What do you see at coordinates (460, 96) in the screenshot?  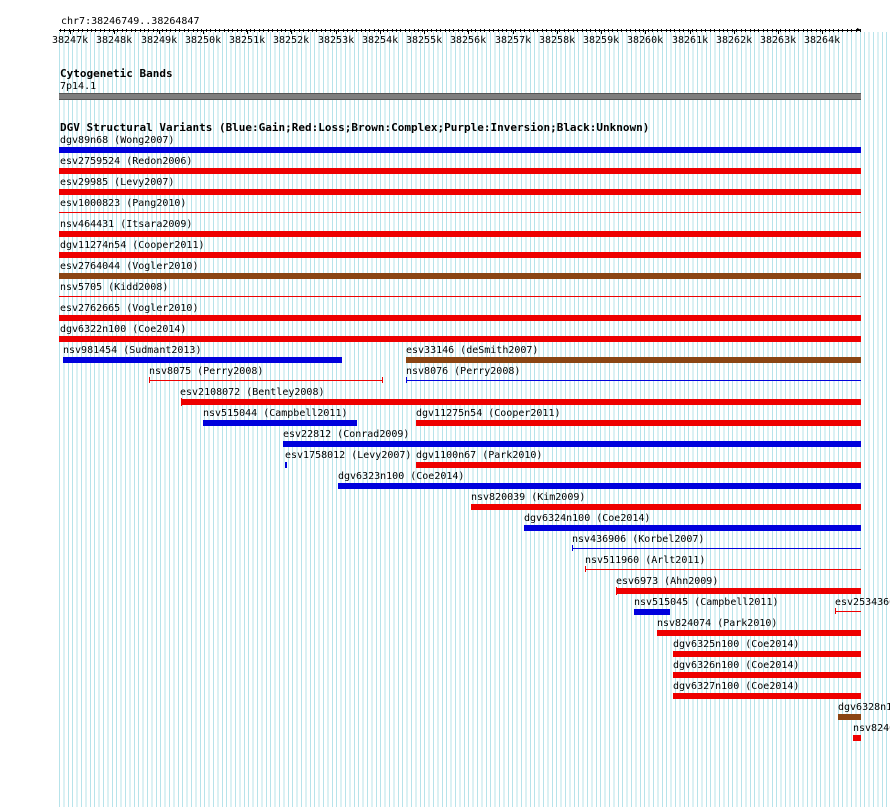 I see `cytoband-bar` at bounding box center [460, 96].